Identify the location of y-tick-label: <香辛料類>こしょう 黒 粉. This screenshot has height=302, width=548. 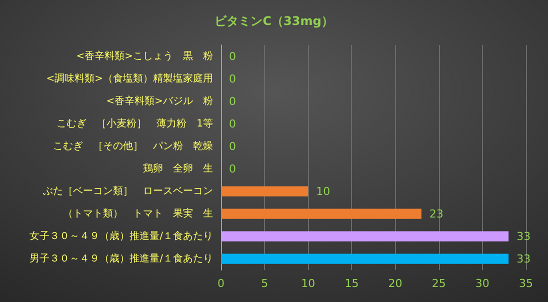
(144, 56).